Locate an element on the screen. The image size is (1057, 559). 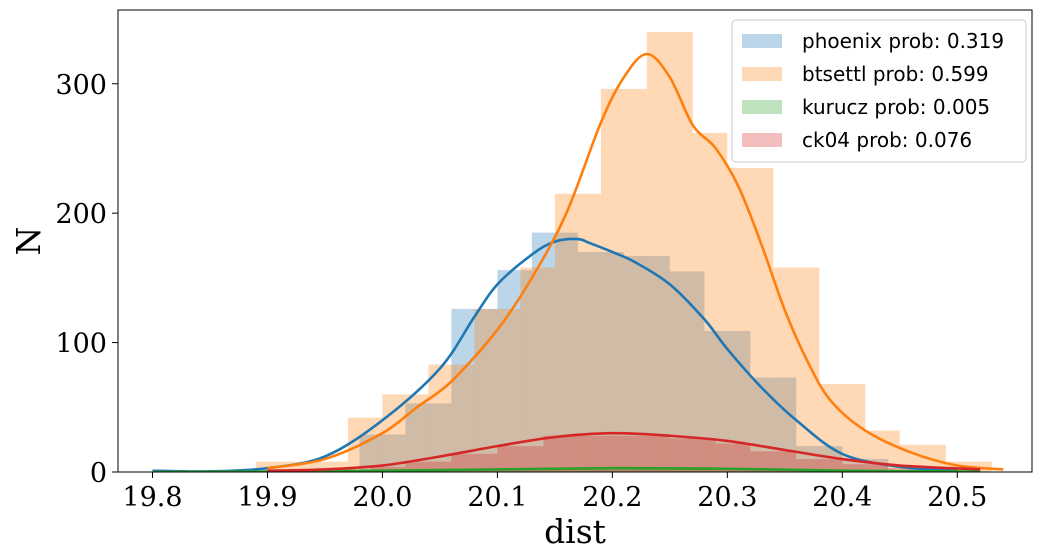
x-tick-label: 19.8 is located at coordinates (152, 497).